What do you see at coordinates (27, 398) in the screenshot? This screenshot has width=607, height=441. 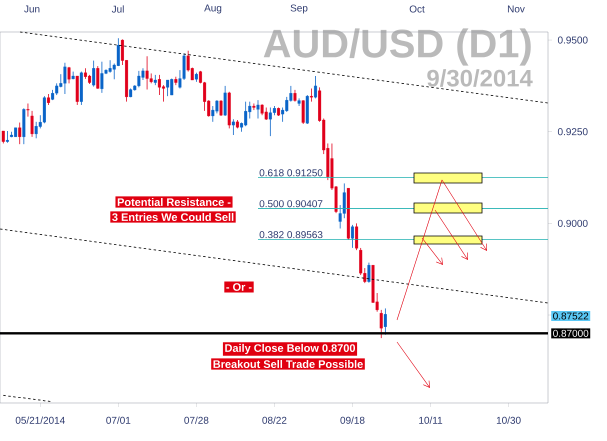 I see `line-series` at bounding box center [27, 398].